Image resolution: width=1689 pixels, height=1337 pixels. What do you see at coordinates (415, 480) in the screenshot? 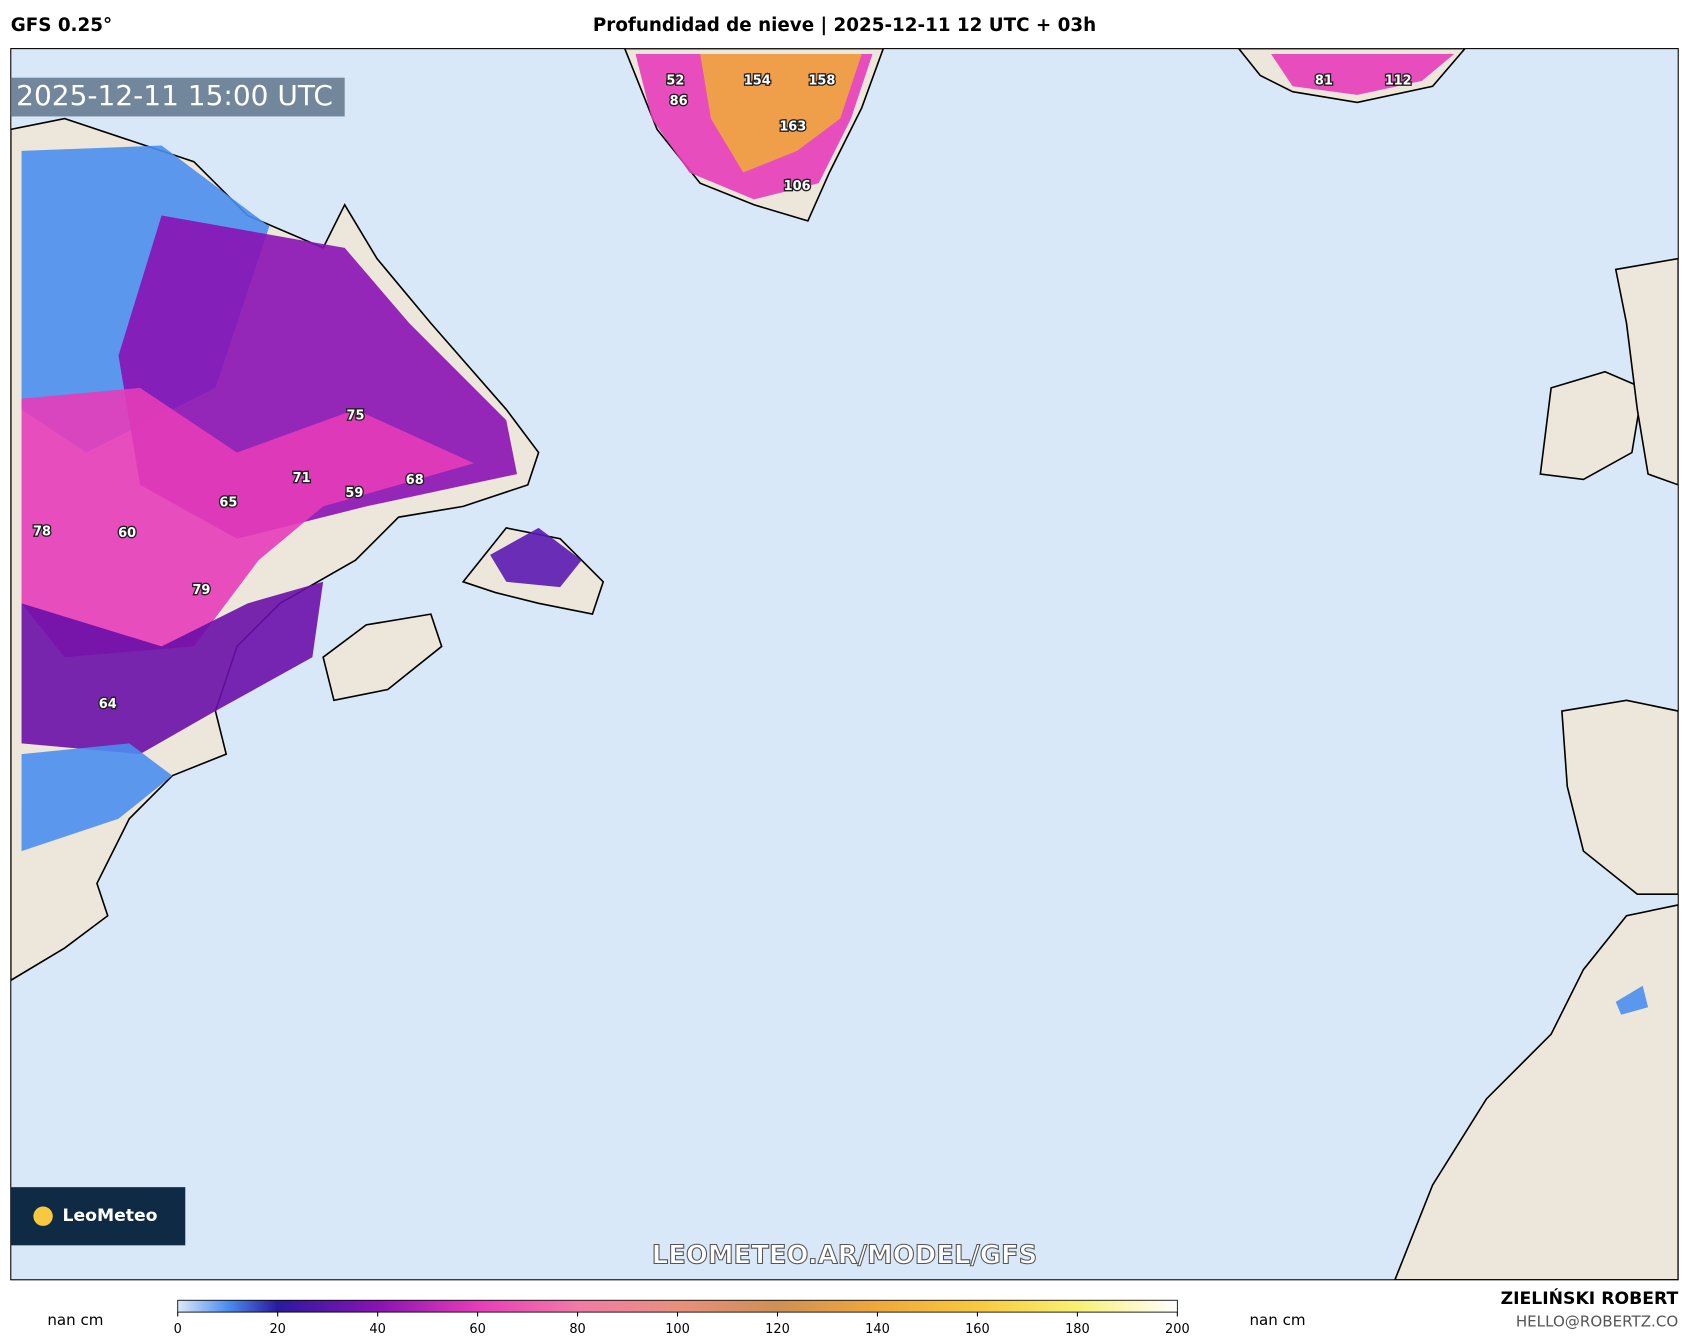
I see `snow-depth-label: 68` at bounding box center [415, 480].